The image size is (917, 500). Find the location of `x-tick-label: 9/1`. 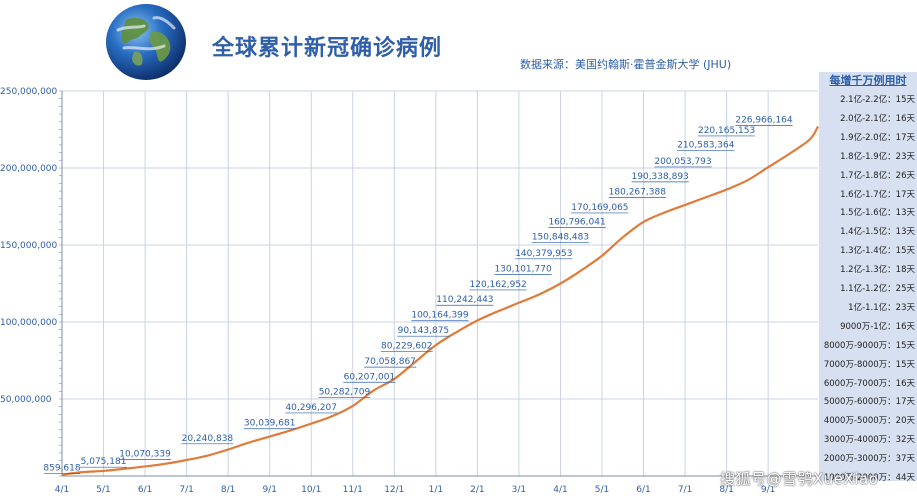

x-tick-label: 9/1 is located at coordinates (768, 490).